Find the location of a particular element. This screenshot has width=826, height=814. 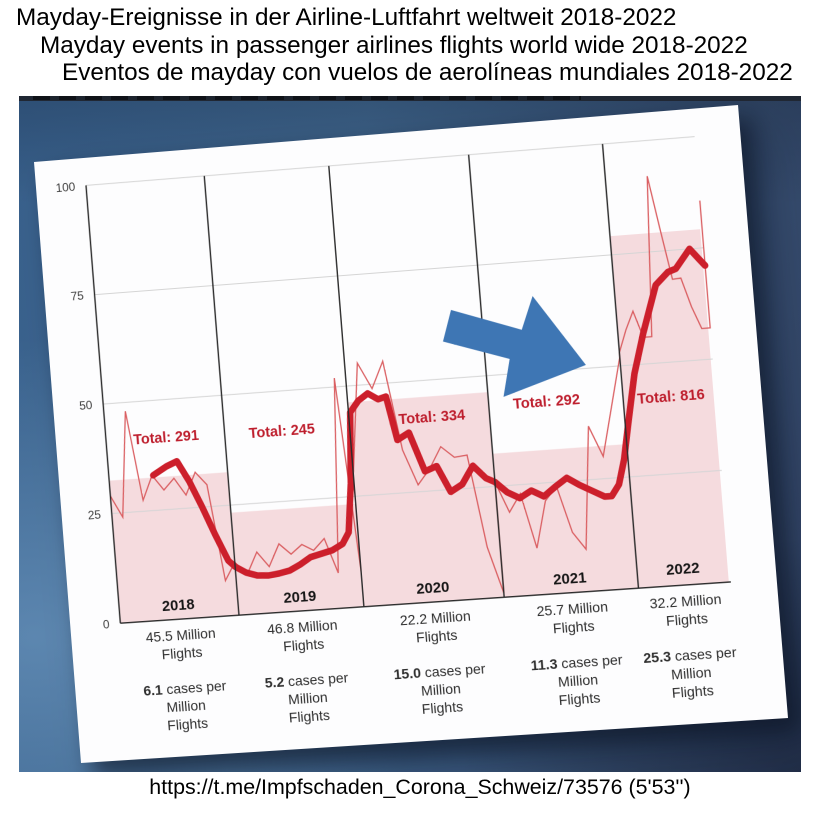

svg-text: Total: 291 is located at coordinates (166, 438).